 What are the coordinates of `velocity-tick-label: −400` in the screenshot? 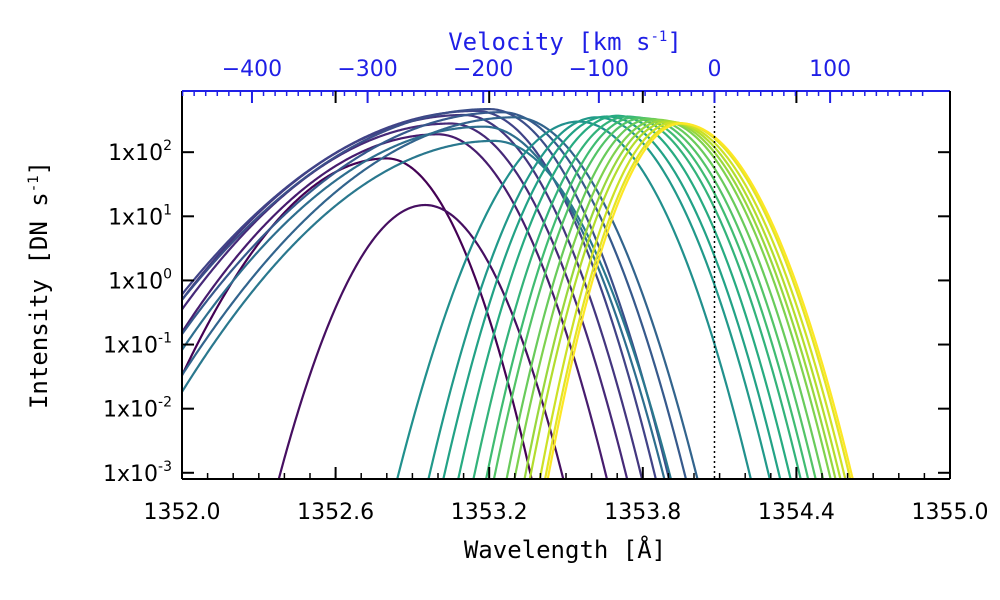 It's located at (252, 69).